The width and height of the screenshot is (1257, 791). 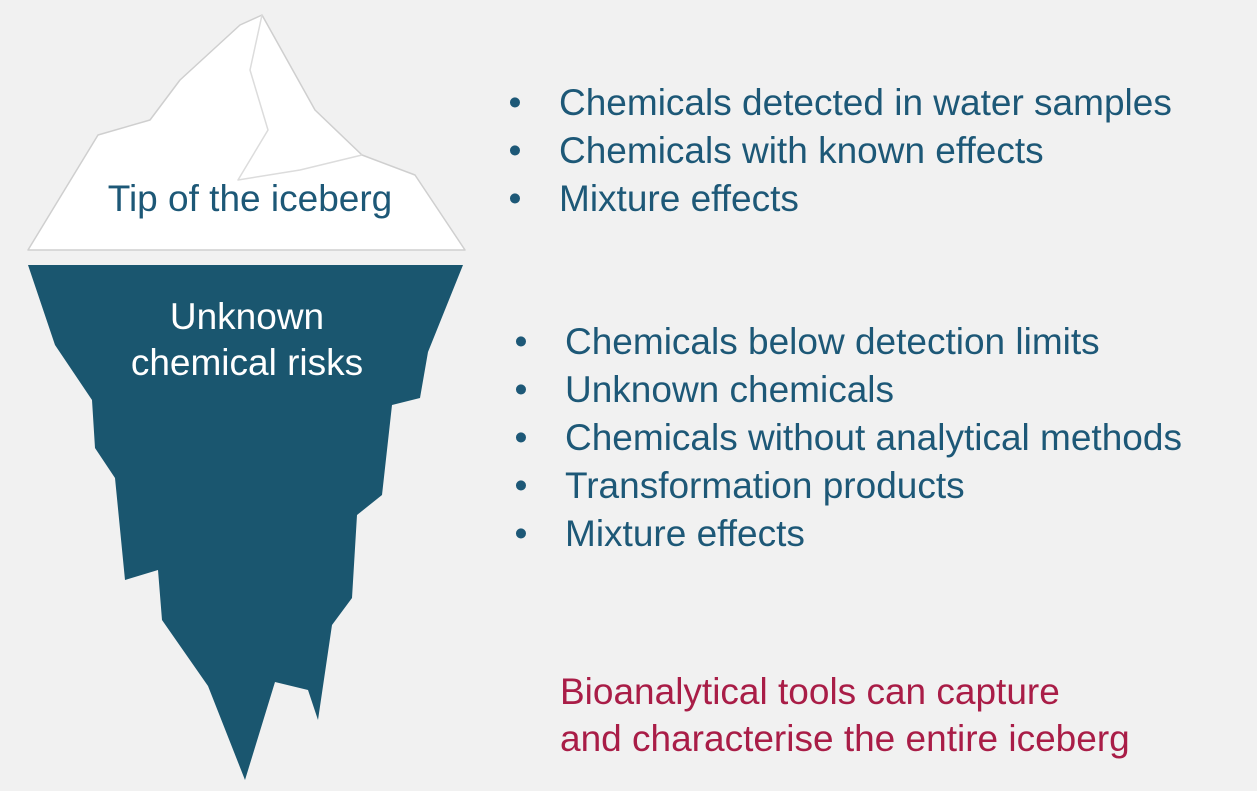 I want to click on iceberg-underwater-label: Unknown chemical risks, so click(x=247, y=340).